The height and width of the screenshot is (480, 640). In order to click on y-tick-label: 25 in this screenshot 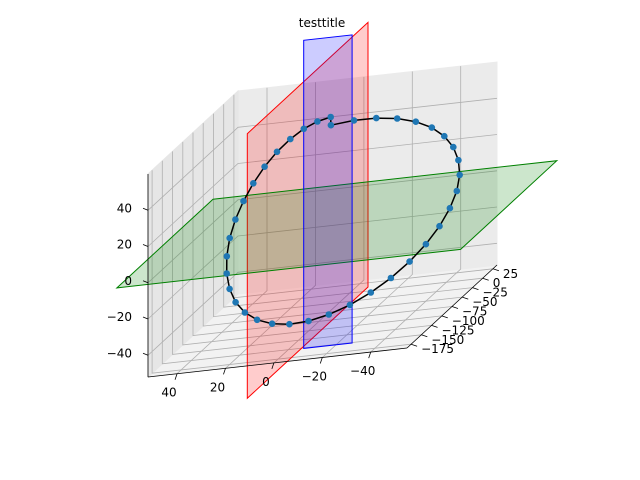, I will do `click(510, 274)`.